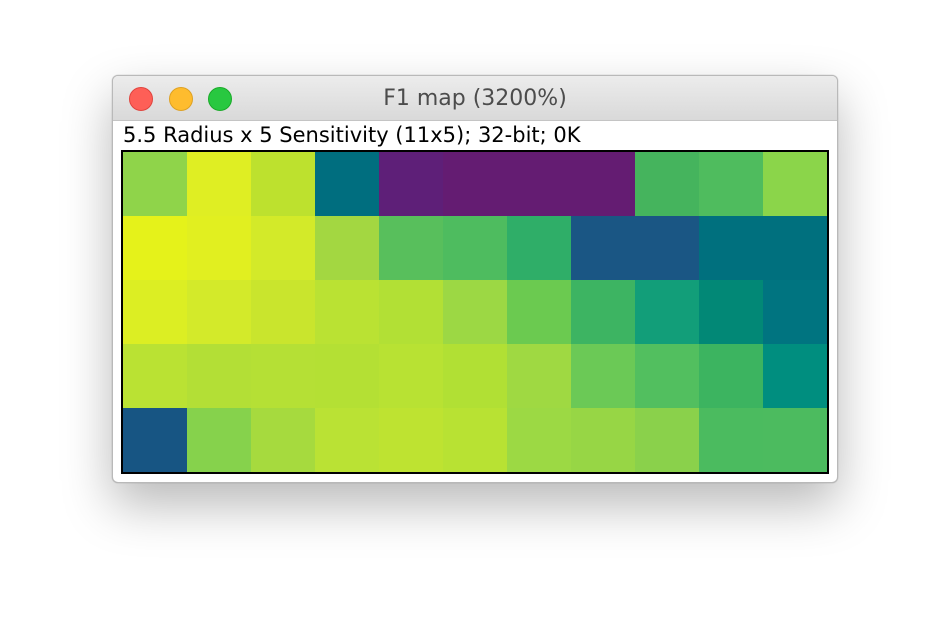 The width and height of the screenshot is (948, 630). I want to click on close-icon, so click(141, 99).